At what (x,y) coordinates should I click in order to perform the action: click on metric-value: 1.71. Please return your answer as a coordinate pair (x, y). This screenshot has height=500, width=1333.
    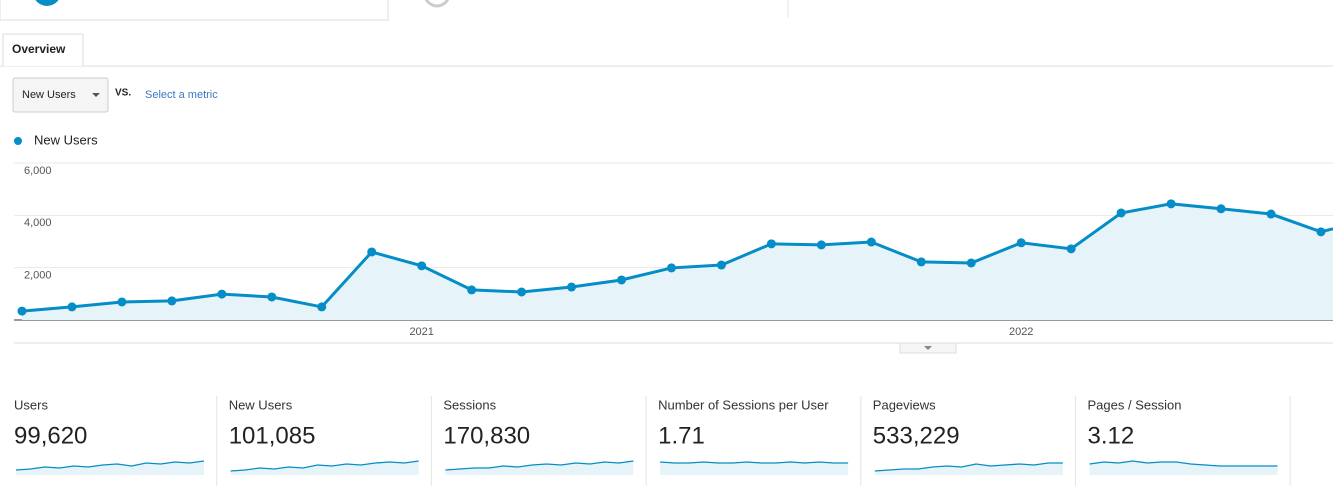
    Looking at the image, I should click on (681, 435).